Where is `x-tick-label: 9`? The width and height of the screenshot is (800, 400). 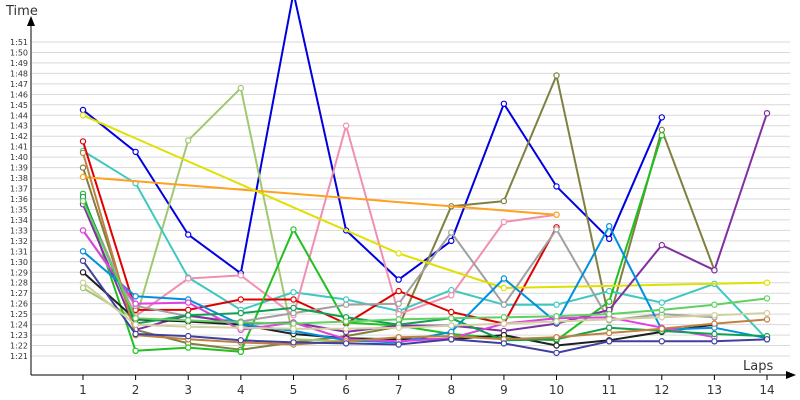 x-tick-label: 9 is located at coordinates (504, 390).